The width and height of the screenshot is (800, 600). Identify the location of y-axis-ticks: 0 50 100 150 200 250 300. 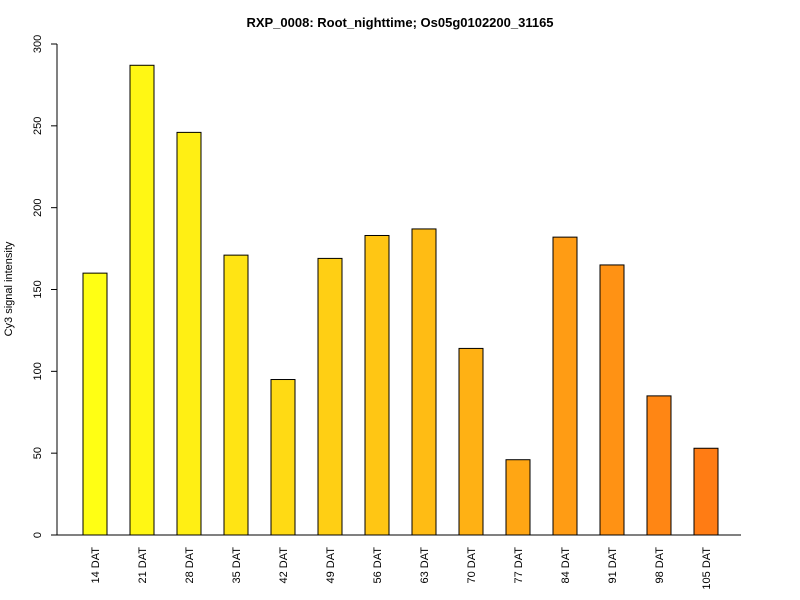
(44, 286).